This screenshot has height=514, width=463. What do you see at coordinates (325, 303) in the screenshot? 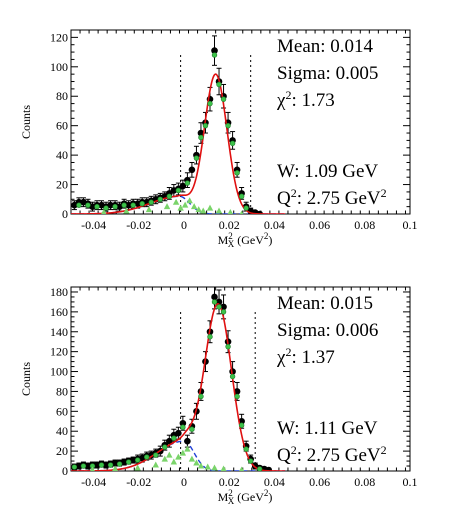
I see `stat-mean-text: Mean: 0.015` at bounding box center [325, 303].